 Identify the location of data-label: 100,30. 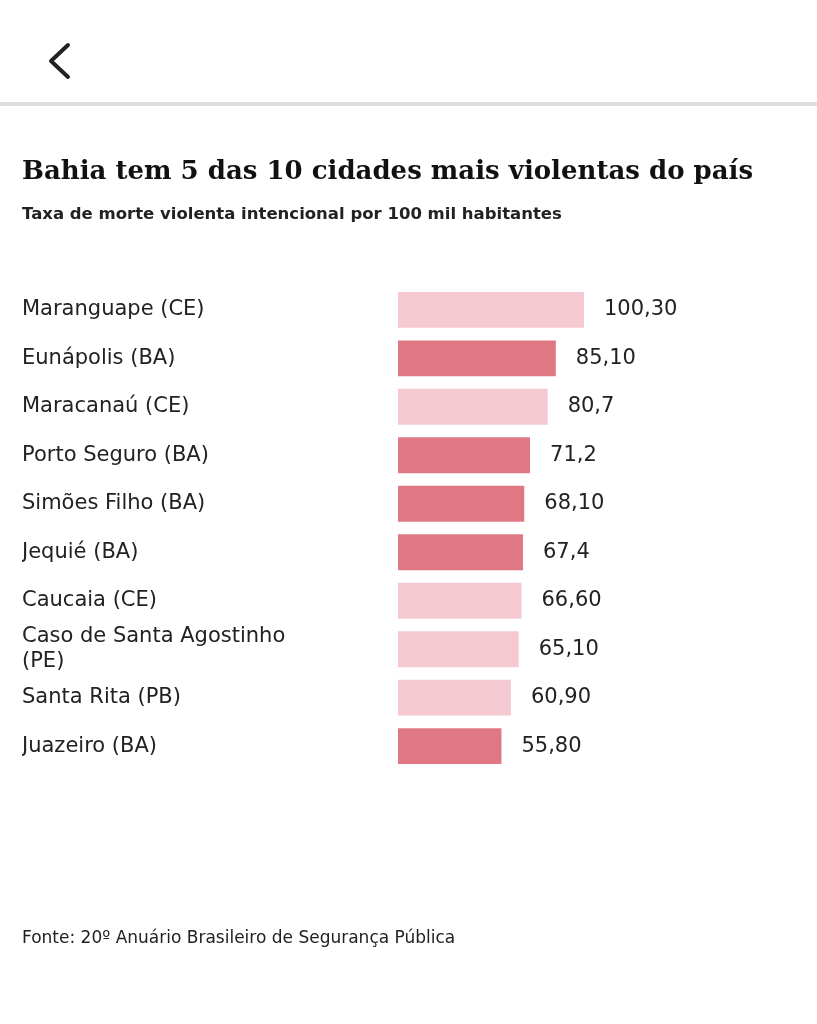
(641, 308).